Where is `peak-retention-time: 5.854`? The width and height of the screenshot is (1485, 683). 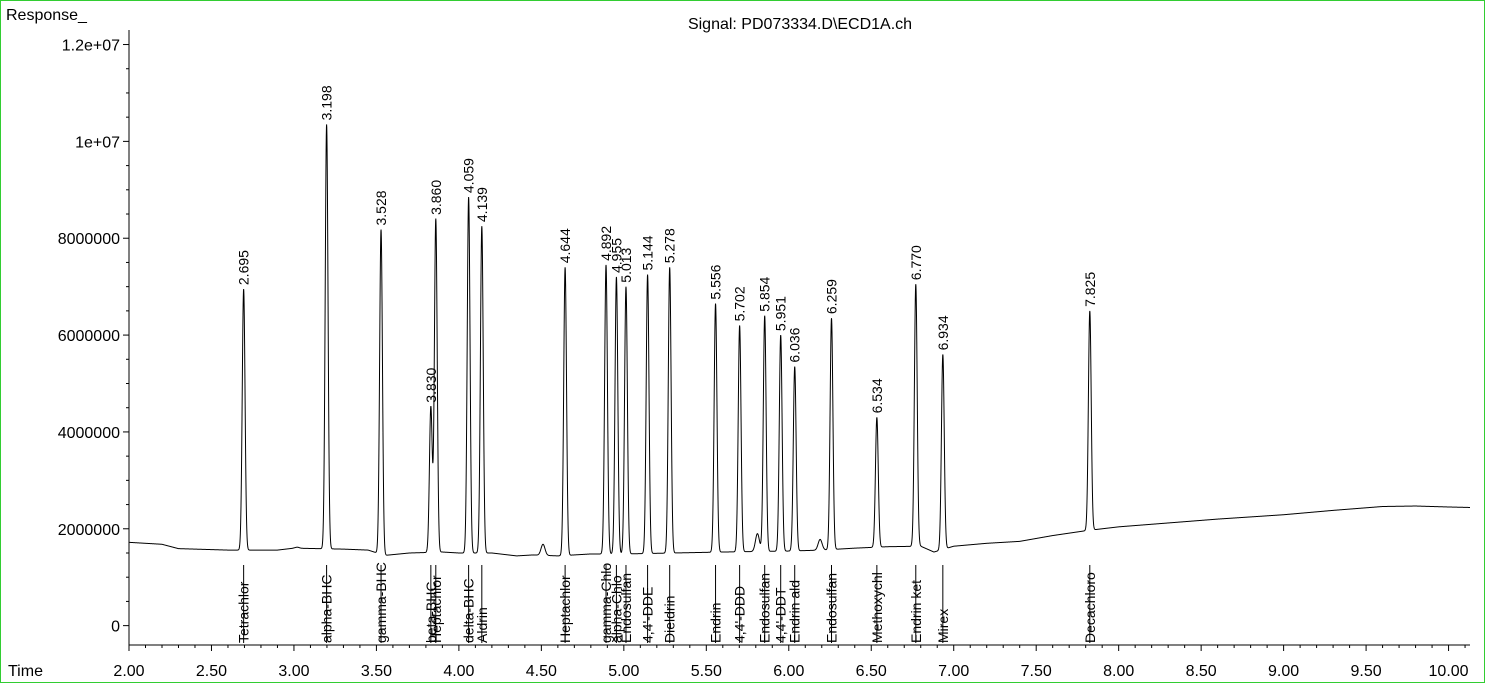 peak-retention-time: 5.854 is located at coordinates (765, 293).